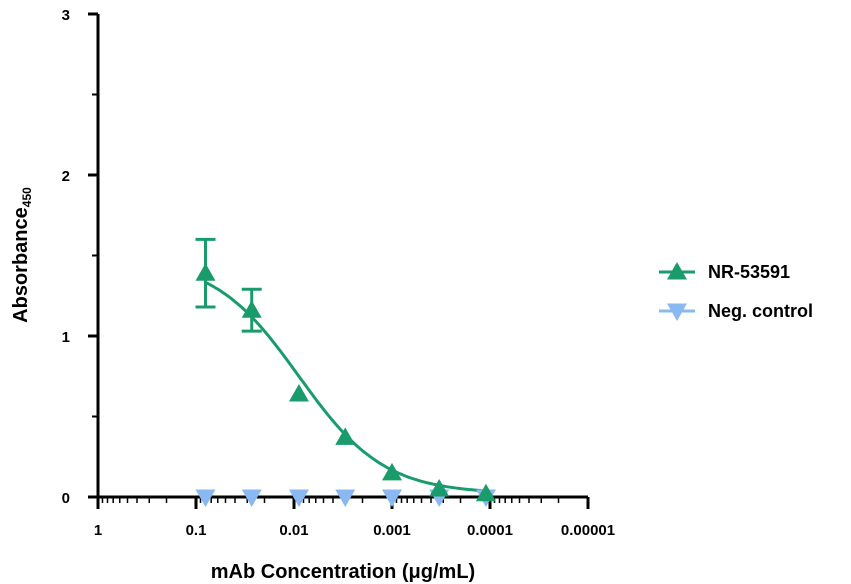 This screenshot has height=584, width=851. What do you see at coordinates (98, 530) in the screenshot?
I see `x-tick-label: 1` at bounding box center [98, 530].